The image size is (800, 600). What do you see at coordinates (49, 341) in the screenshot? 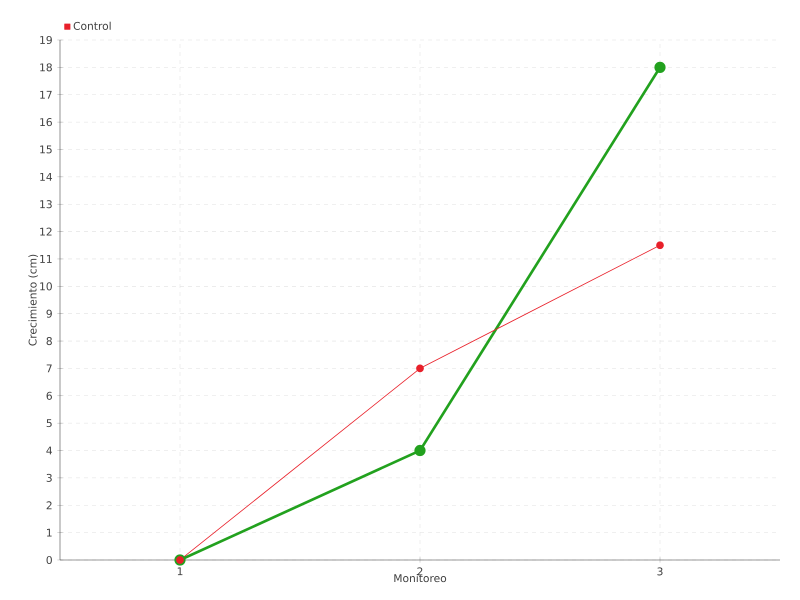
I see `y-tick-label: 8` at bounding box center [49, 341].